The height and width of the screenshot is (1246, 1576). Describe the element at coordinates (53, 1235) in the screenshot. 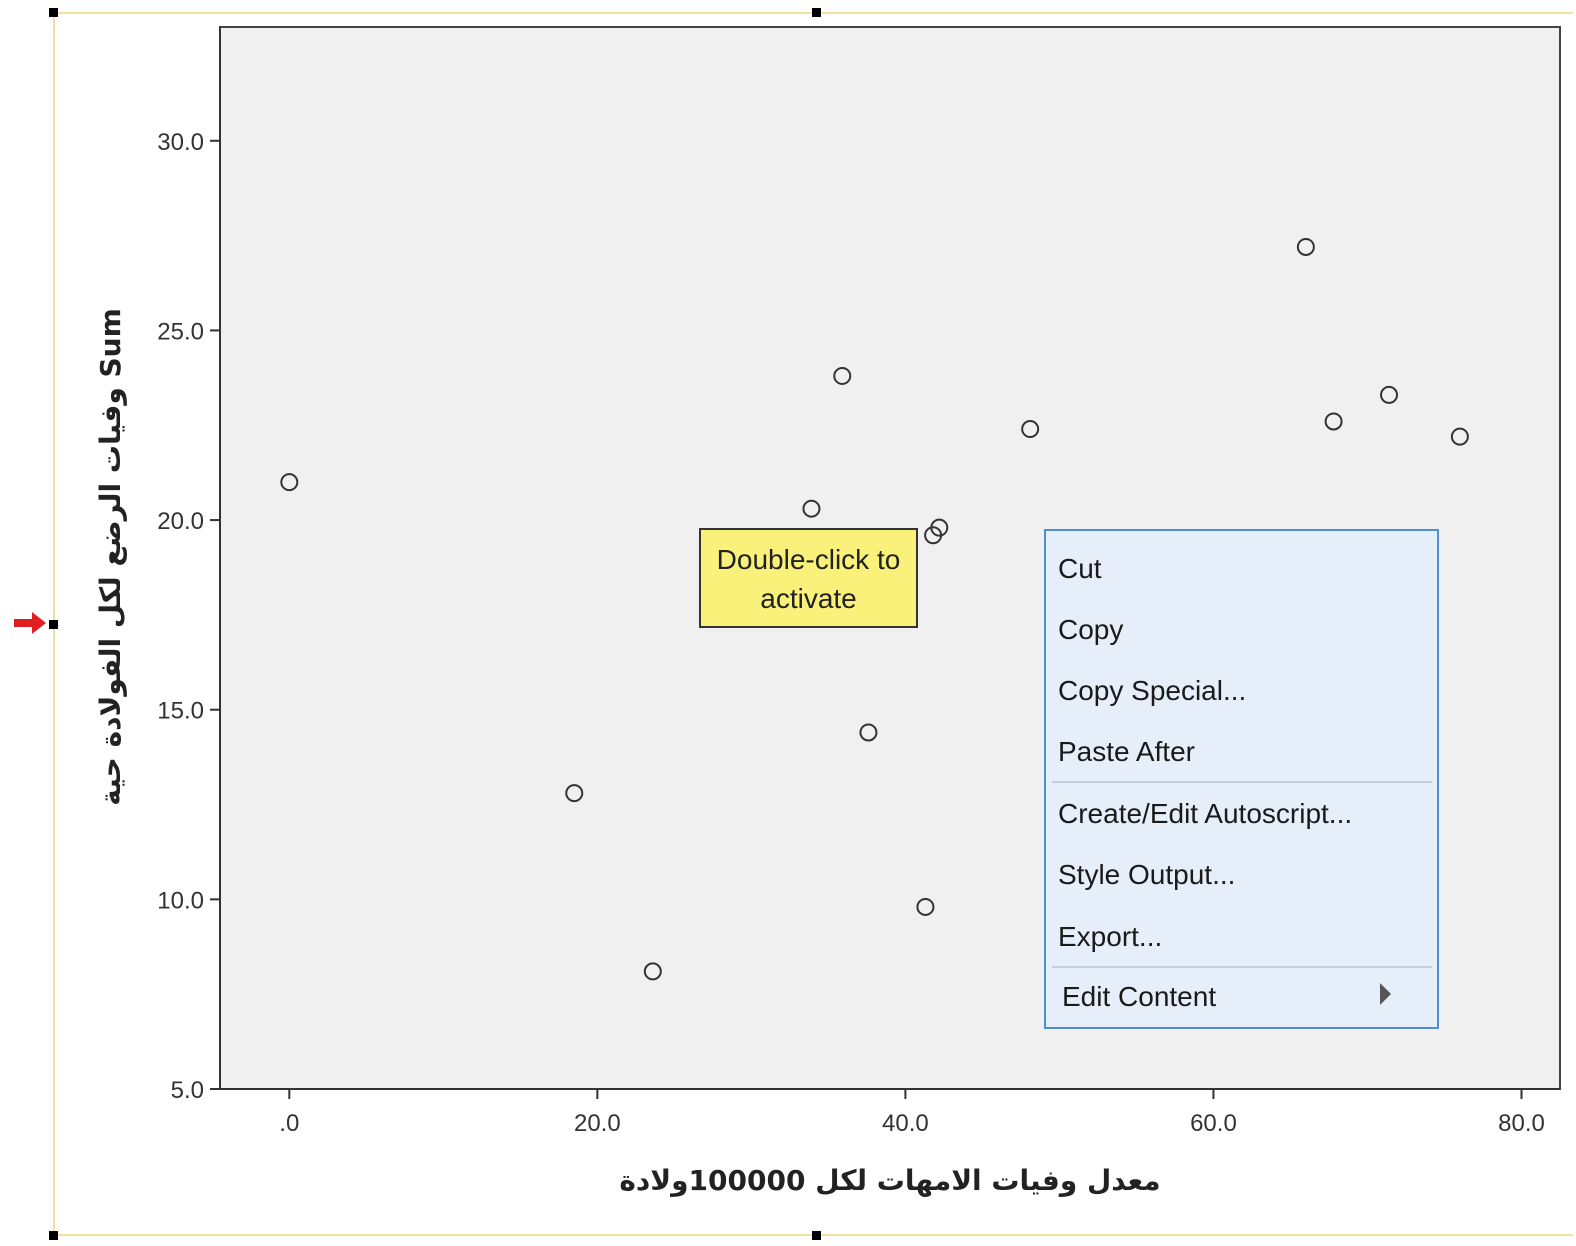

I see `resize-handle-bottom-left` at that location.